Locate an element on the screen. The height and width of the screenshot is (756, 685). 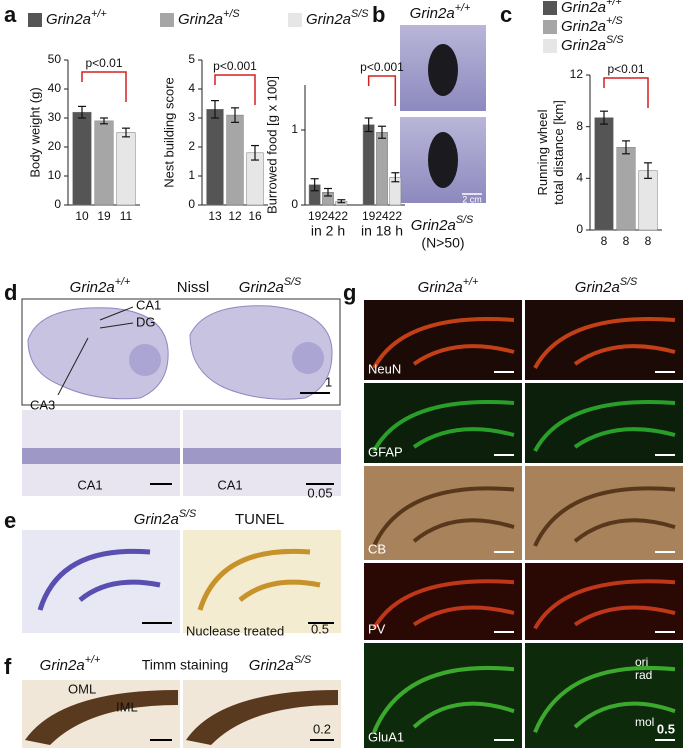
mouse is located at coordinates (443, 160).